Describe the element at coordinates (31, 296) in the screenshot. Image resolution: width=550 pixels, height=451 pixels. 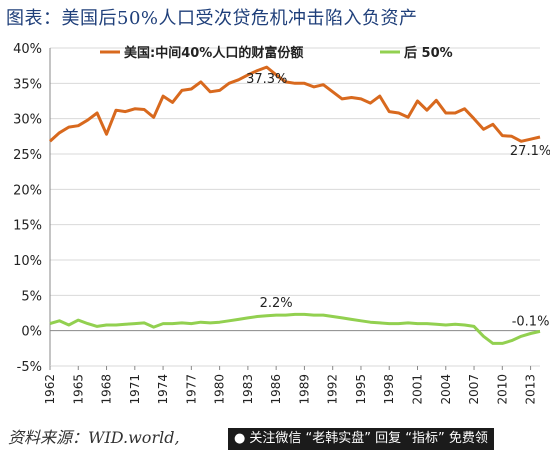
I see `y-tick-label: 5%` at that location.